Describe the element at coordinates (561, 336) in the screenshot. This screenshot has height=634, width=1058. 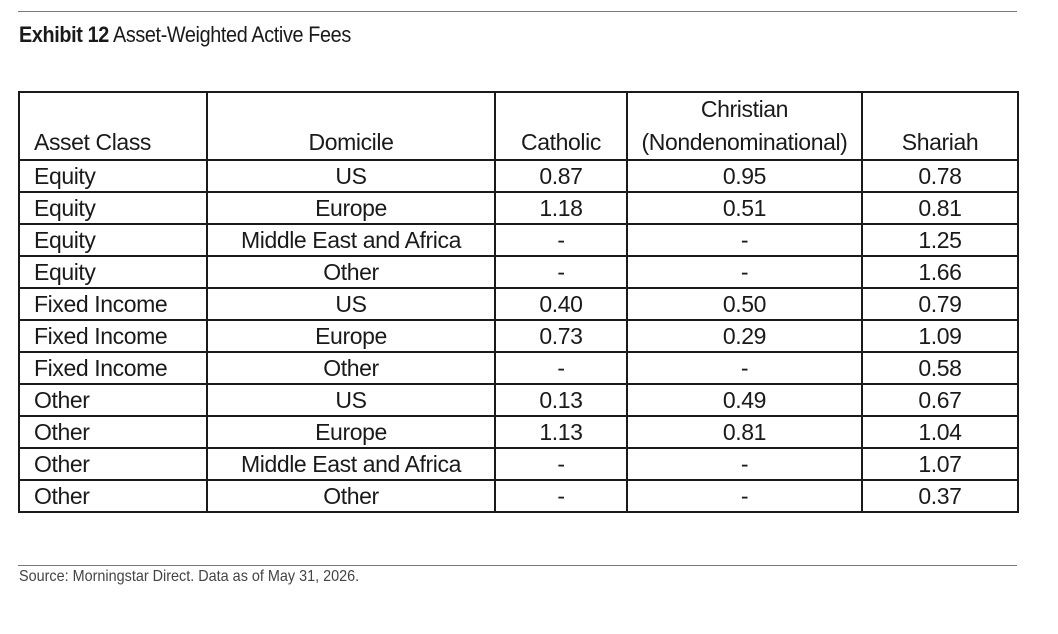
I see `cell-catholic: 0.73` at that location.